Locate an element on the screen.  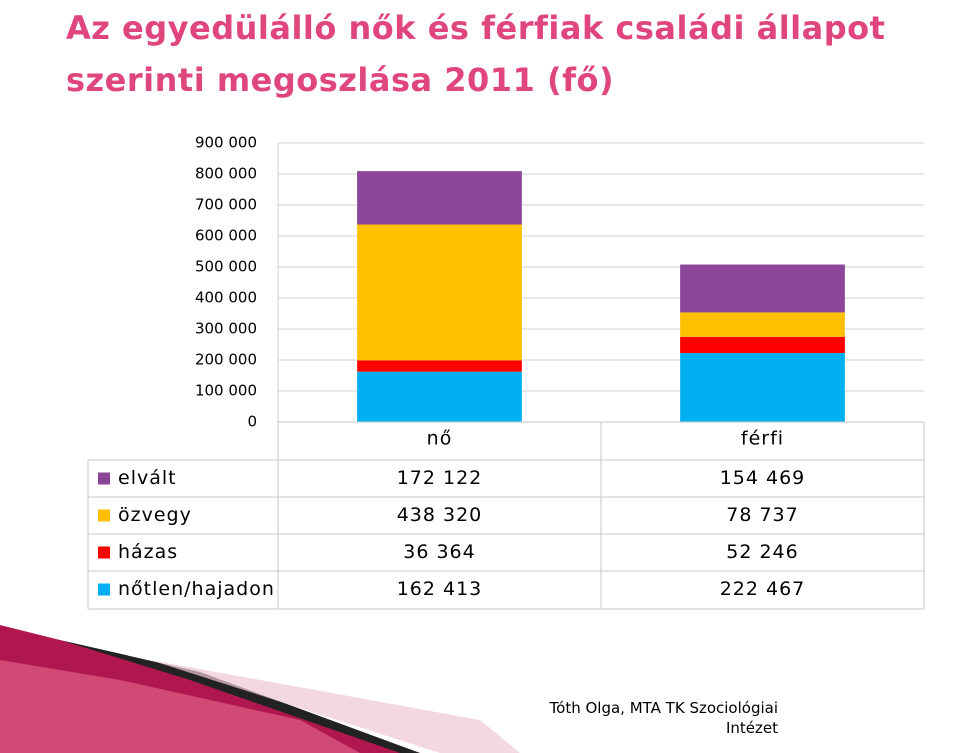
y-tick-label: 0 is located at coordinates (252, 422).